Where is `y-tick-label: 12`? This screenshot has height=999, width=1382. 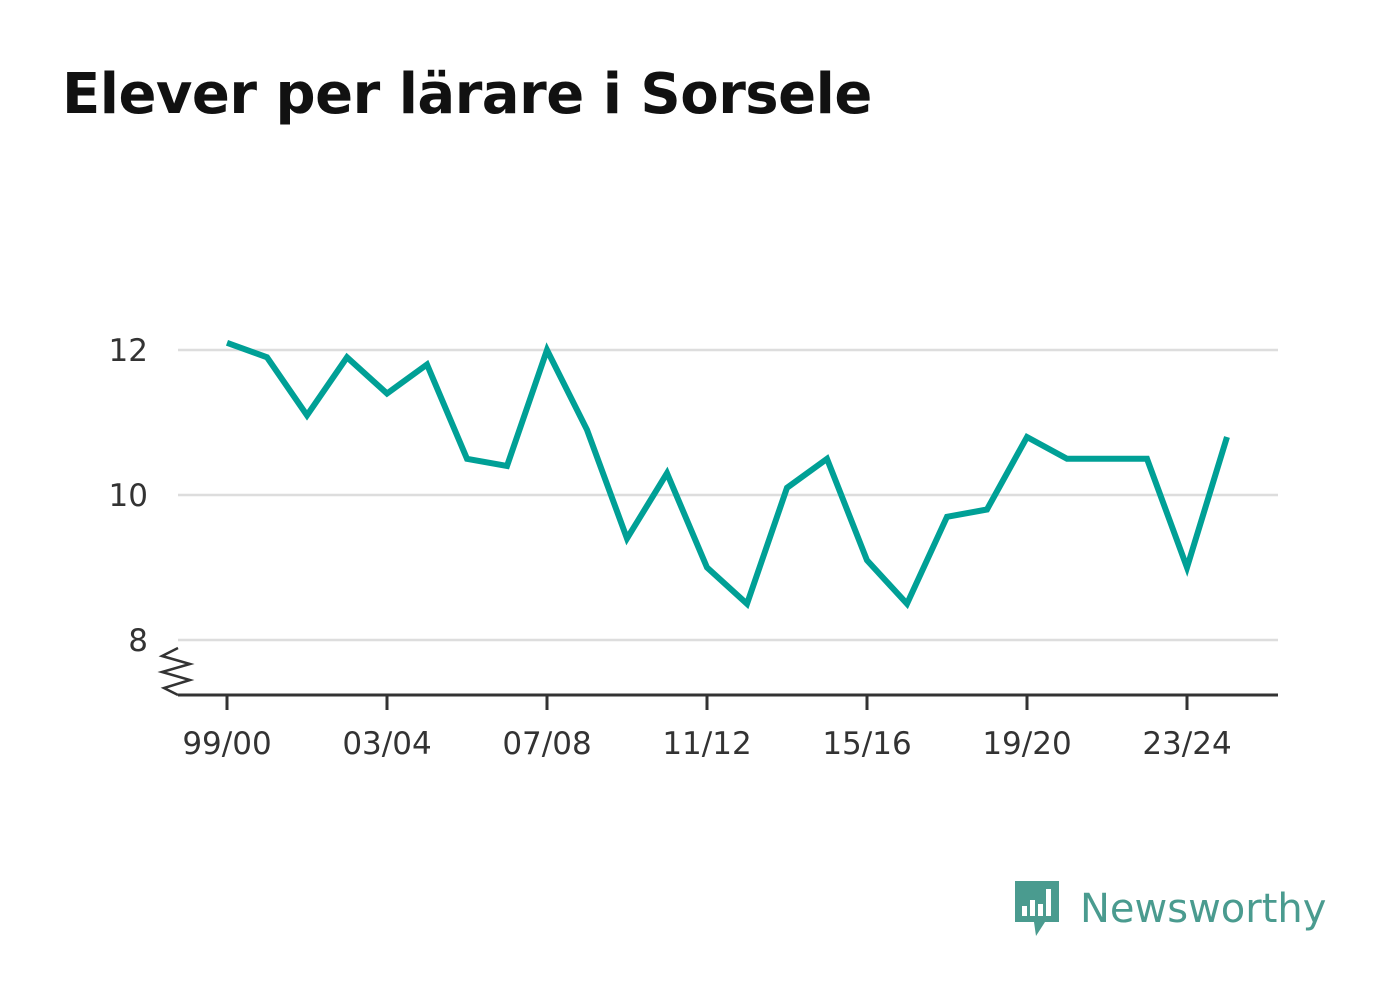 y-tick-label: 12 is located at coordinates (128, 351).